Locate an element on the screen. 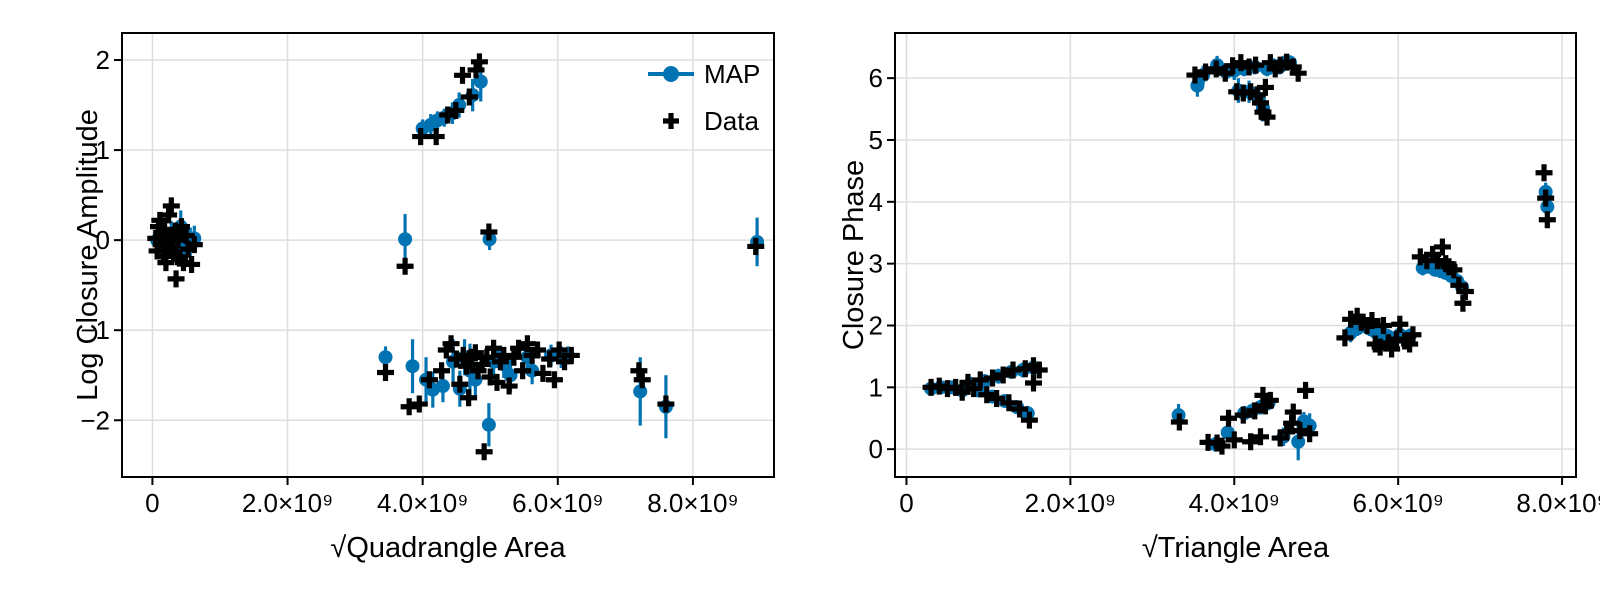 This screenshot has height=600, width=1600. x-tick-label: 2.0×10⁹ is located at coordinates (1070, 503).